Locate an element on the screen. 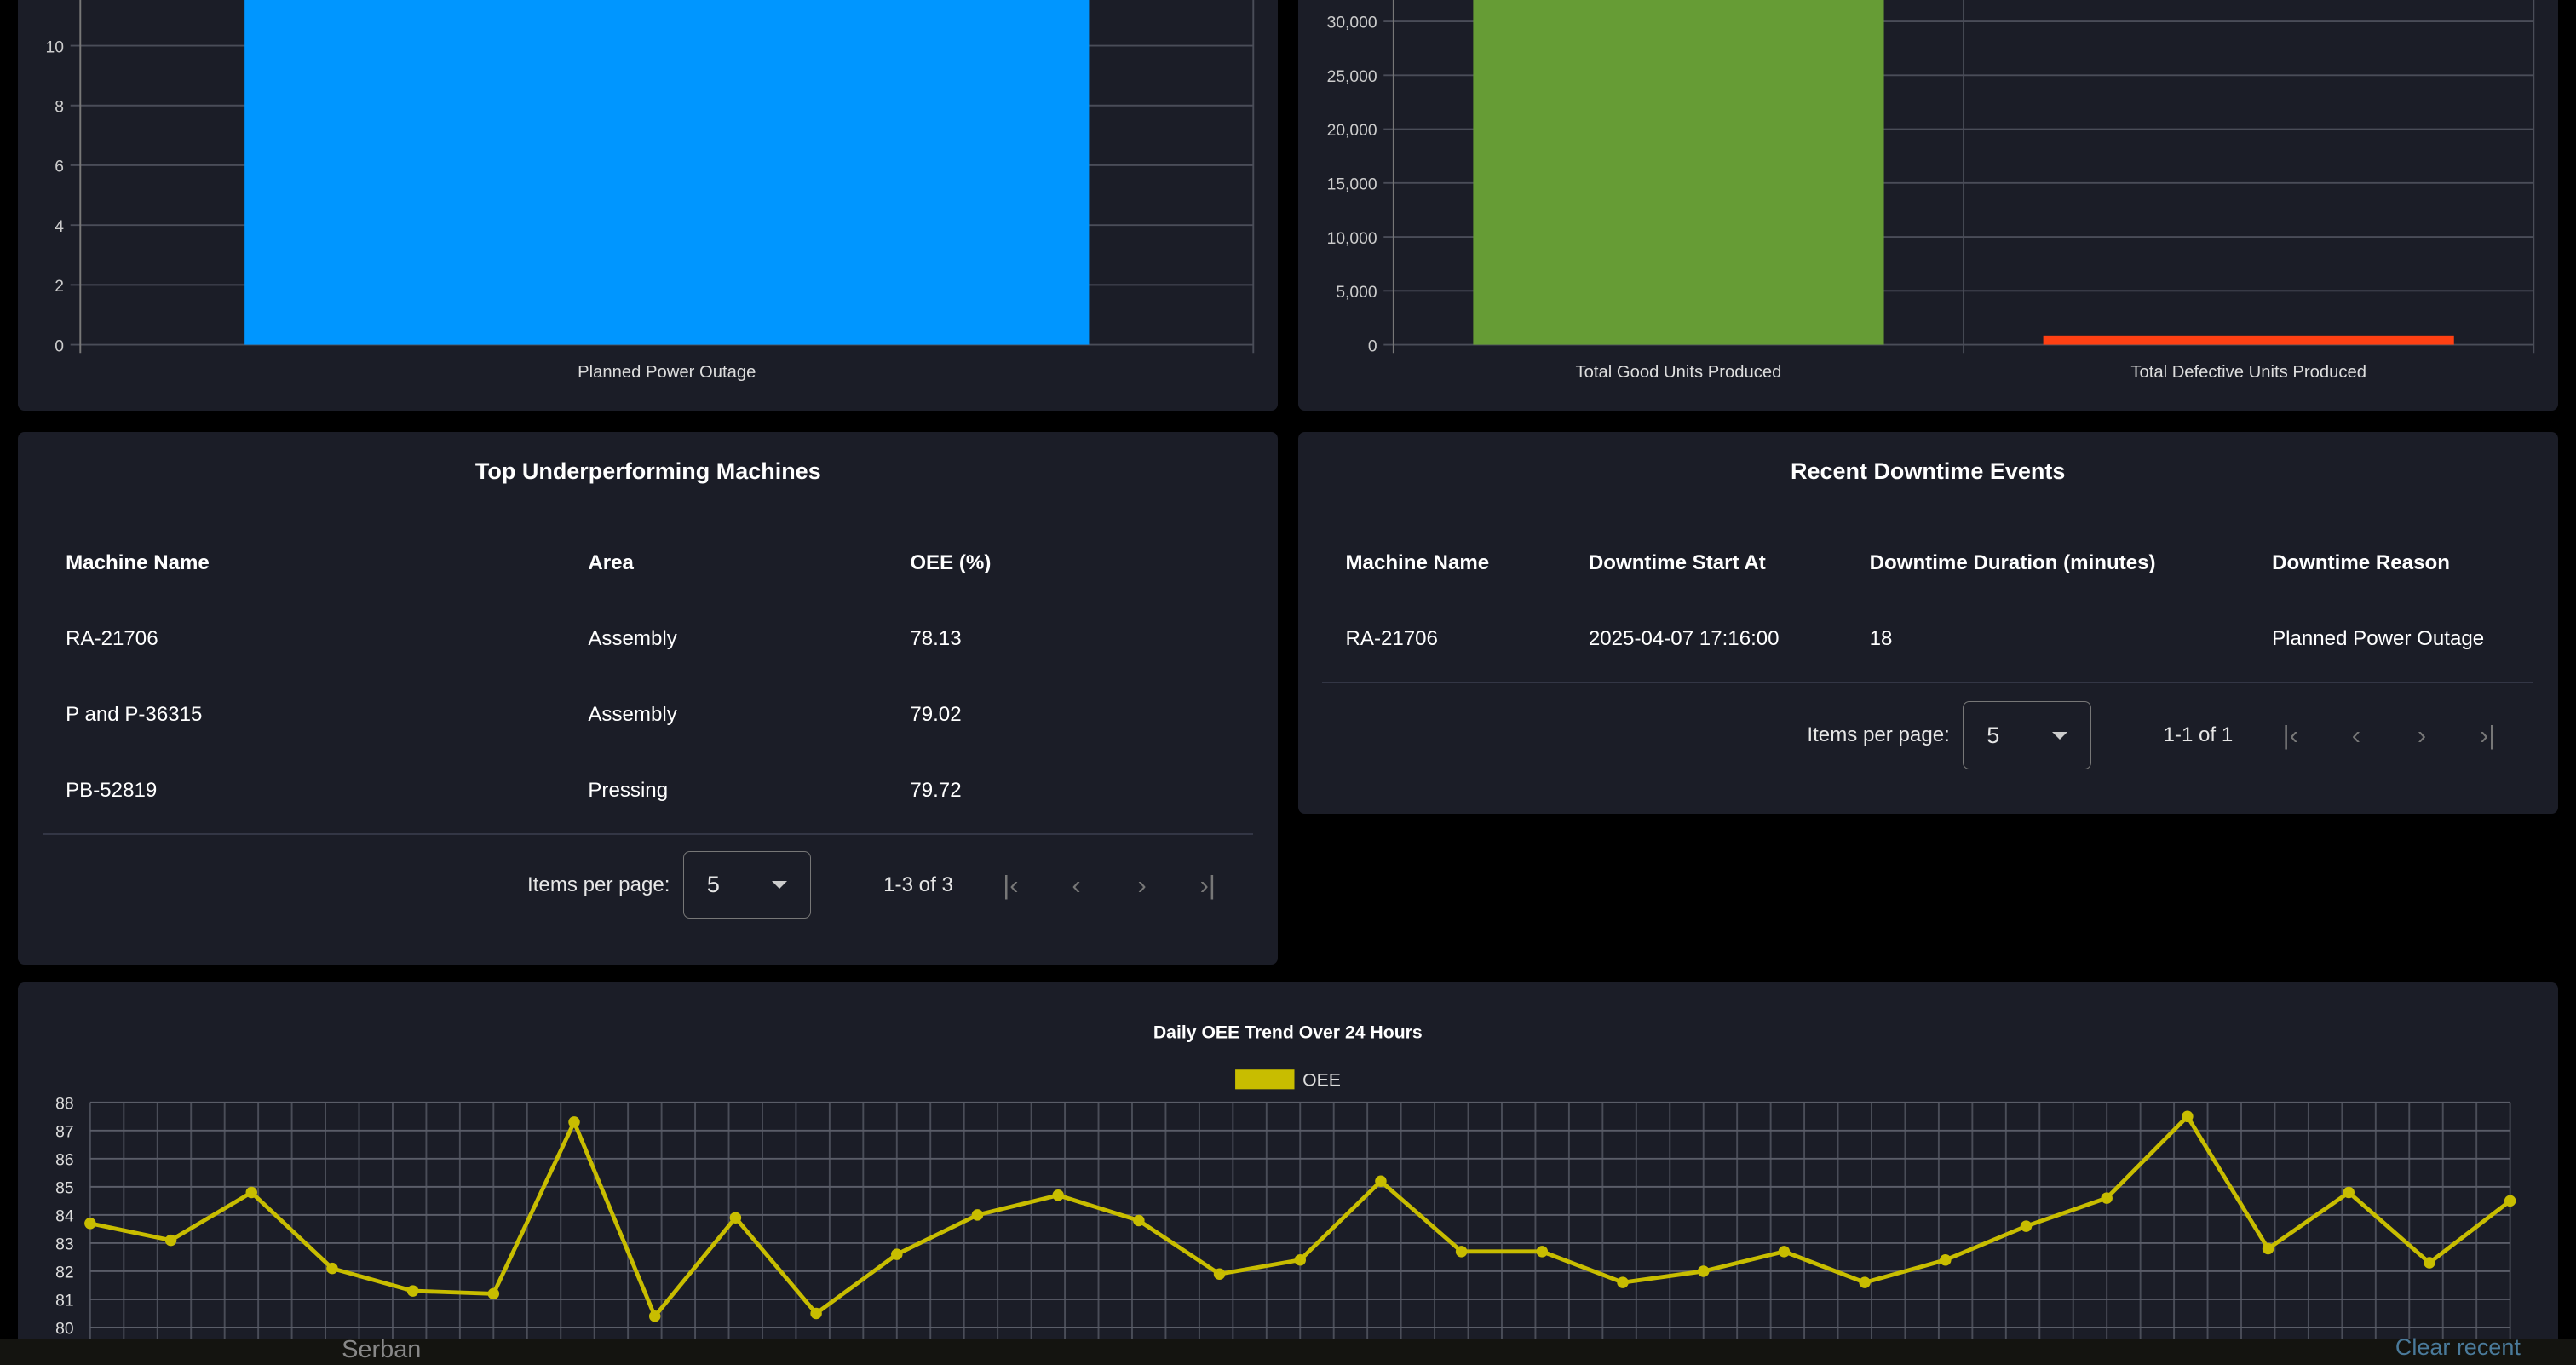 Image resolution: width=2576 pixels, height=1365 pixels. x-tick-label: Planned Power Outage is located at coordinates (667, 373).